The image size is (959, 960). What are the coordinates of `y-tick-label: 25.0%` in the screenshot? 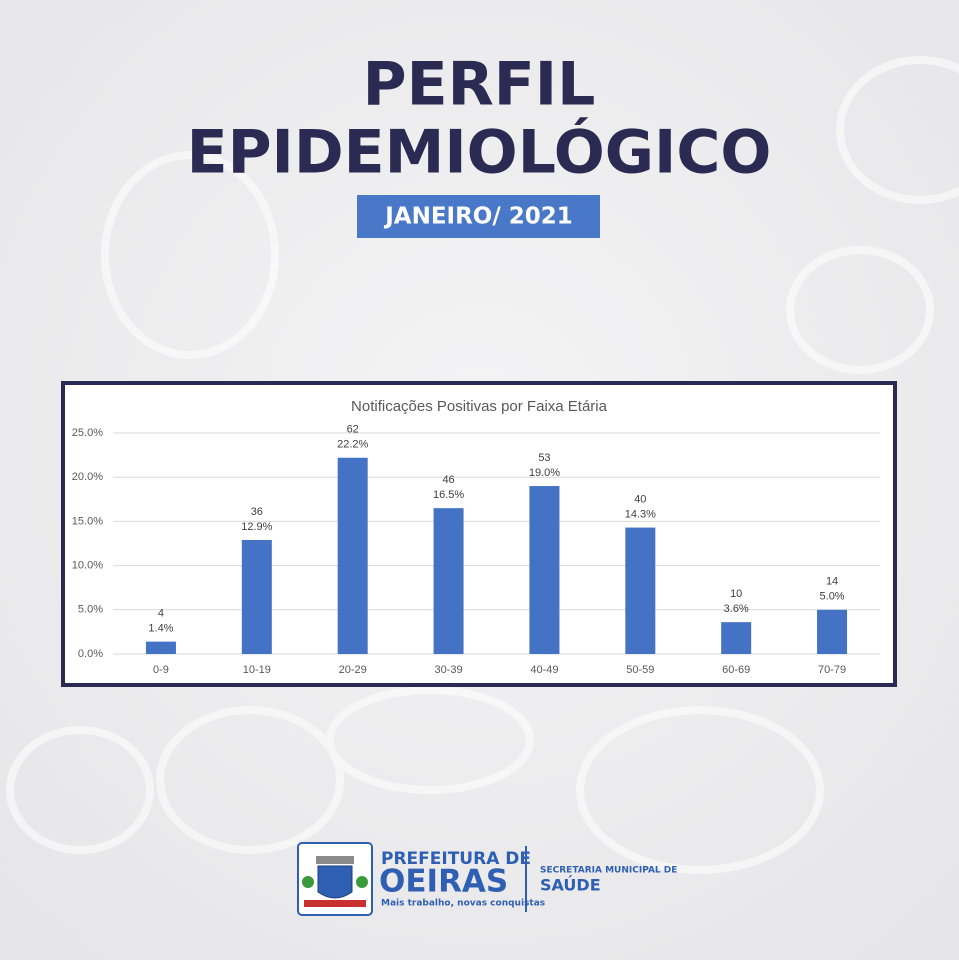 It's located at (87, 433).